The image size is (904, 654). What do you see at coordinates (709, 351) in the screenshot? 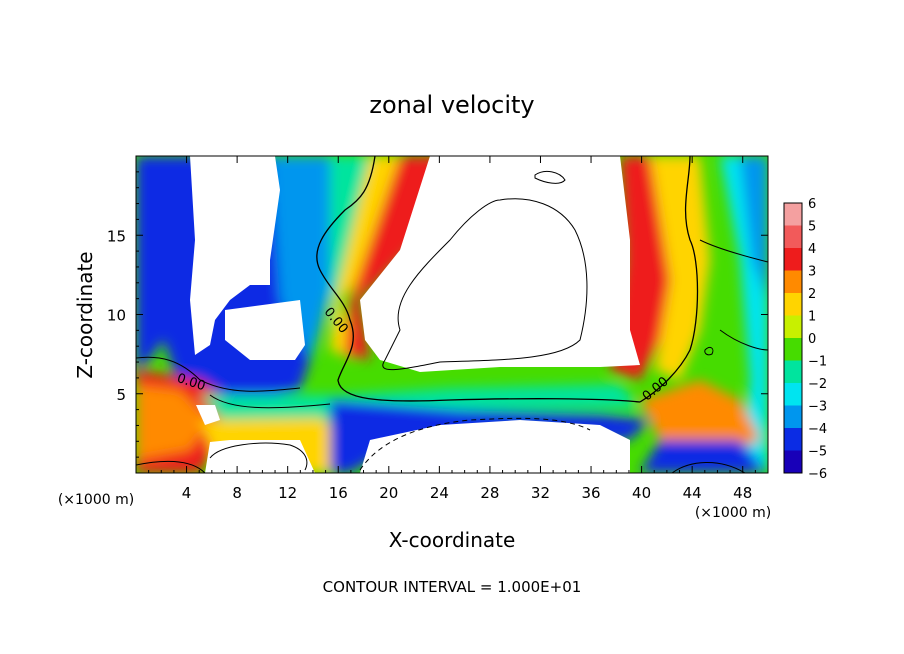
I see `contour-tiny-loop` at bounding box center [709, 351].